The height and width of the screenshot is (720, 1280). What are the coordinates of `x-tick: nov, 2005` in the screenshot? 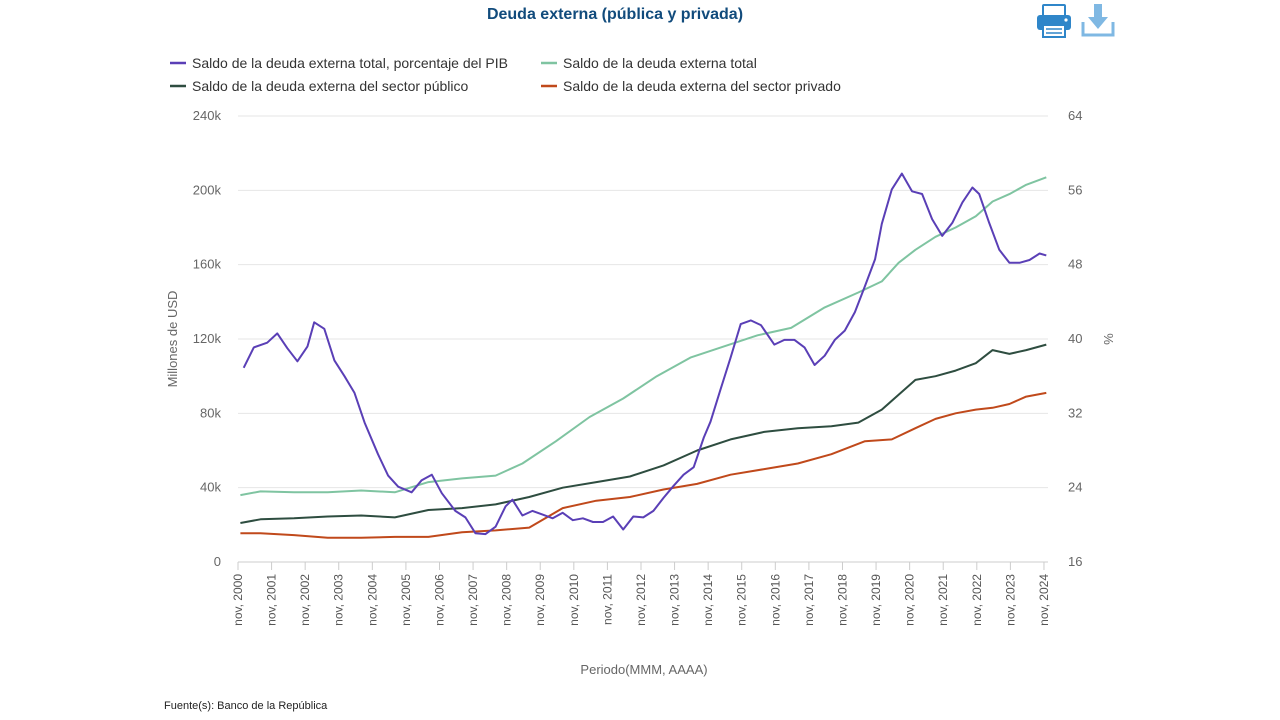 It's located at (406, 600).